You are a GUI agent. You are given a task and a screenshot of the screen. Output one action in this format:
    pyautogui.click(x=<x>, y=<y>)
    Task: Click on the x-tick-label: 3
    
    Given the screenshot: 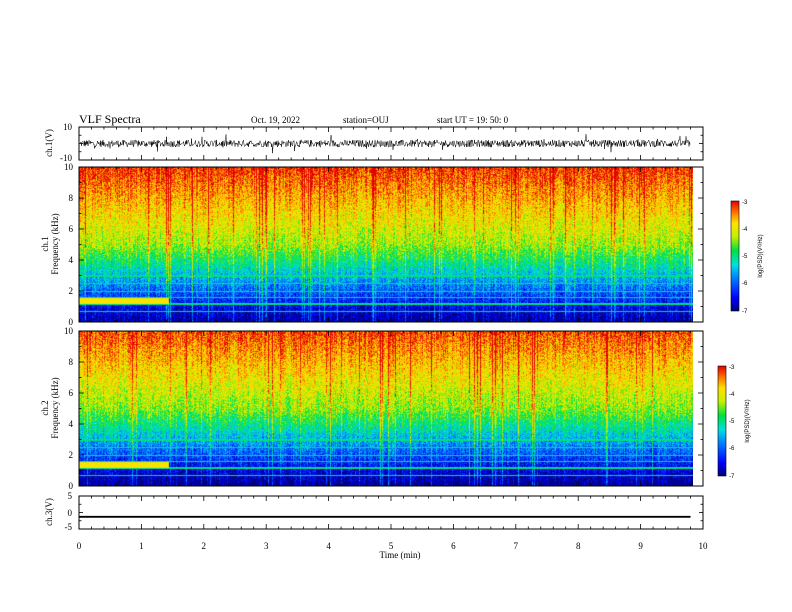 What is the action you would take?
    pyautogui.click(x=266, y=546)
    